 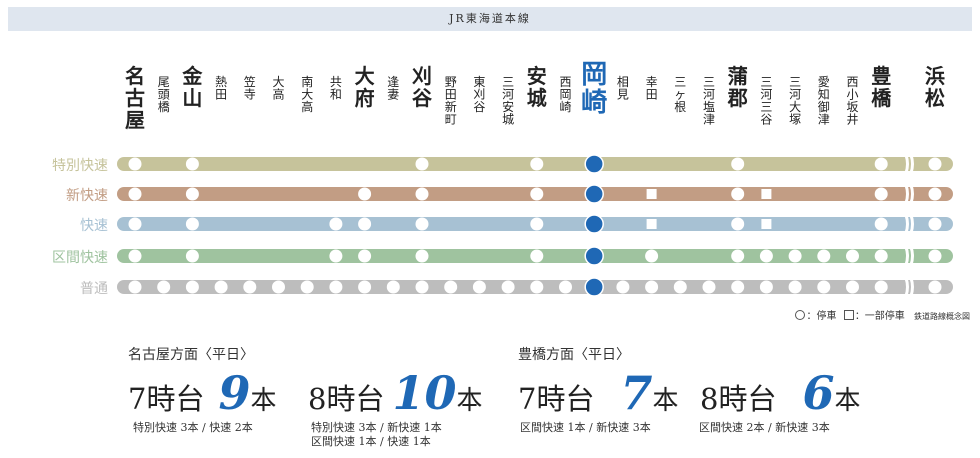 What do you see at coordinates (848, 315) in the screenshot?
I see `partial-stop-symbol-icon` at bounding box center [848, 315].